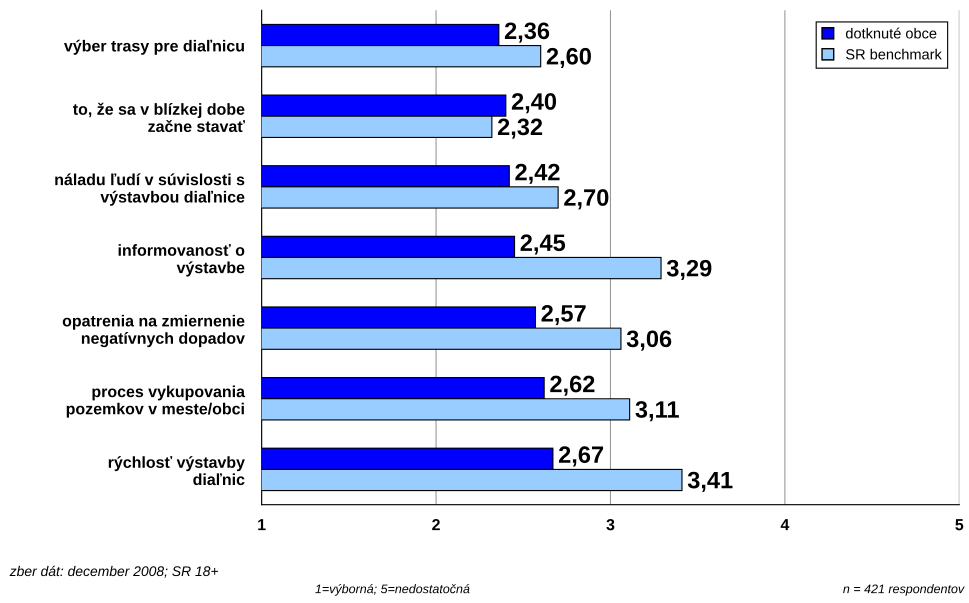  I want to click on data-label: 2,40, so click(534, 103).